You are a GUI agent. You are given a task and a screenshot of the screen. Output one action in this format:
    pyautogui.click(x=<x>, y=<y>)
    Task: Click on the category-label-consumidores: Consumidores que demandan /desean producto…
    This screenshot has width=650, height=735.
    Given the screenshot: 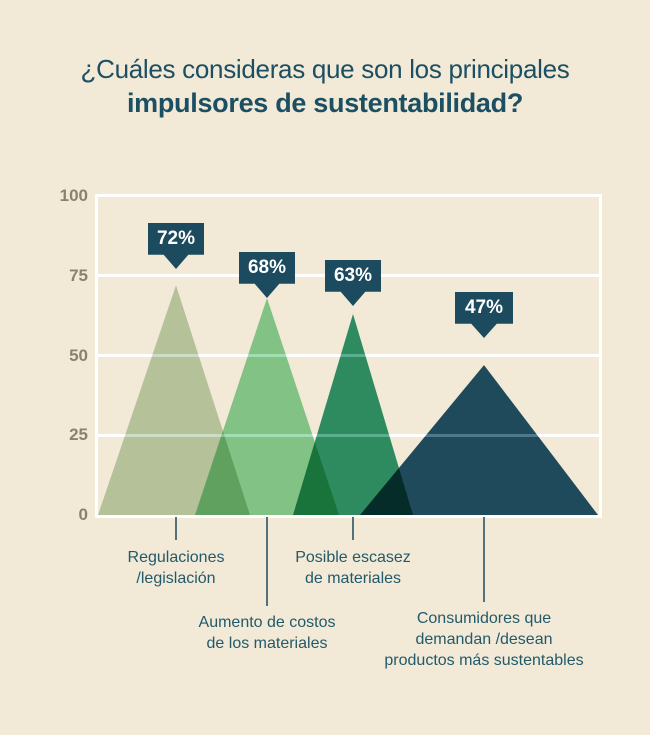 What is the action you would take?
    pyautogui.click(x=483, y=639)
    